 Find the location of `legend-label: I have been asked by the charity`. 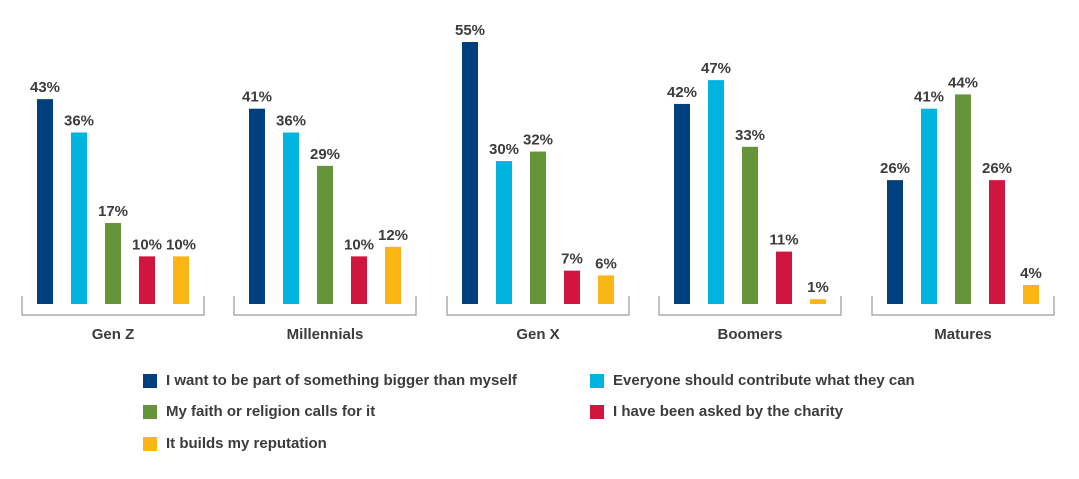

legend-label: I have been asked by the charity is located at coordinates (728, 411).